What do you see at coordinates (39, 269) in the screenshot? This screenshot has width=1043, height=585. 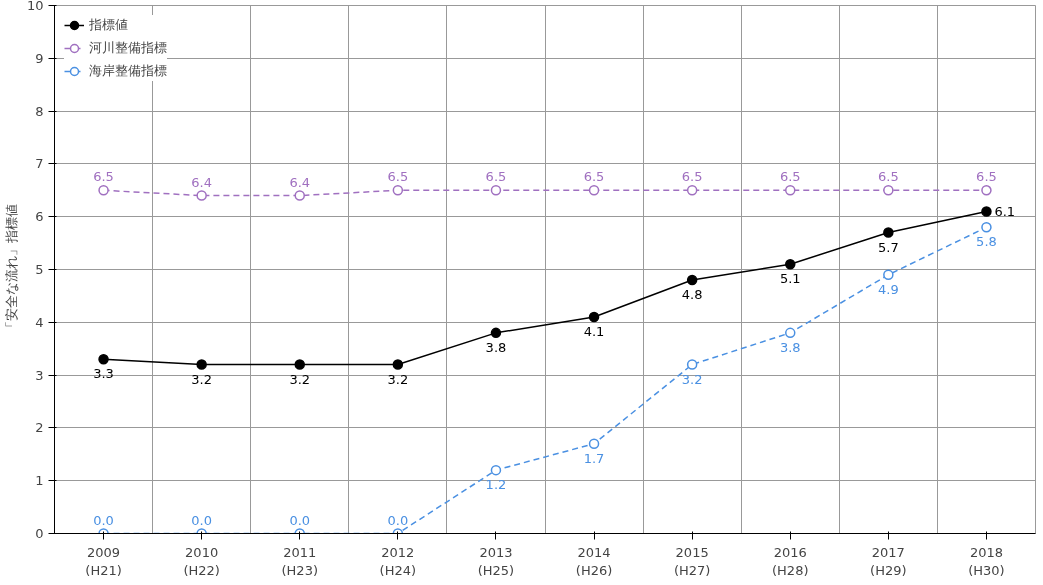 I see `y-tick-label: 5` at bounding box center [39, 269].